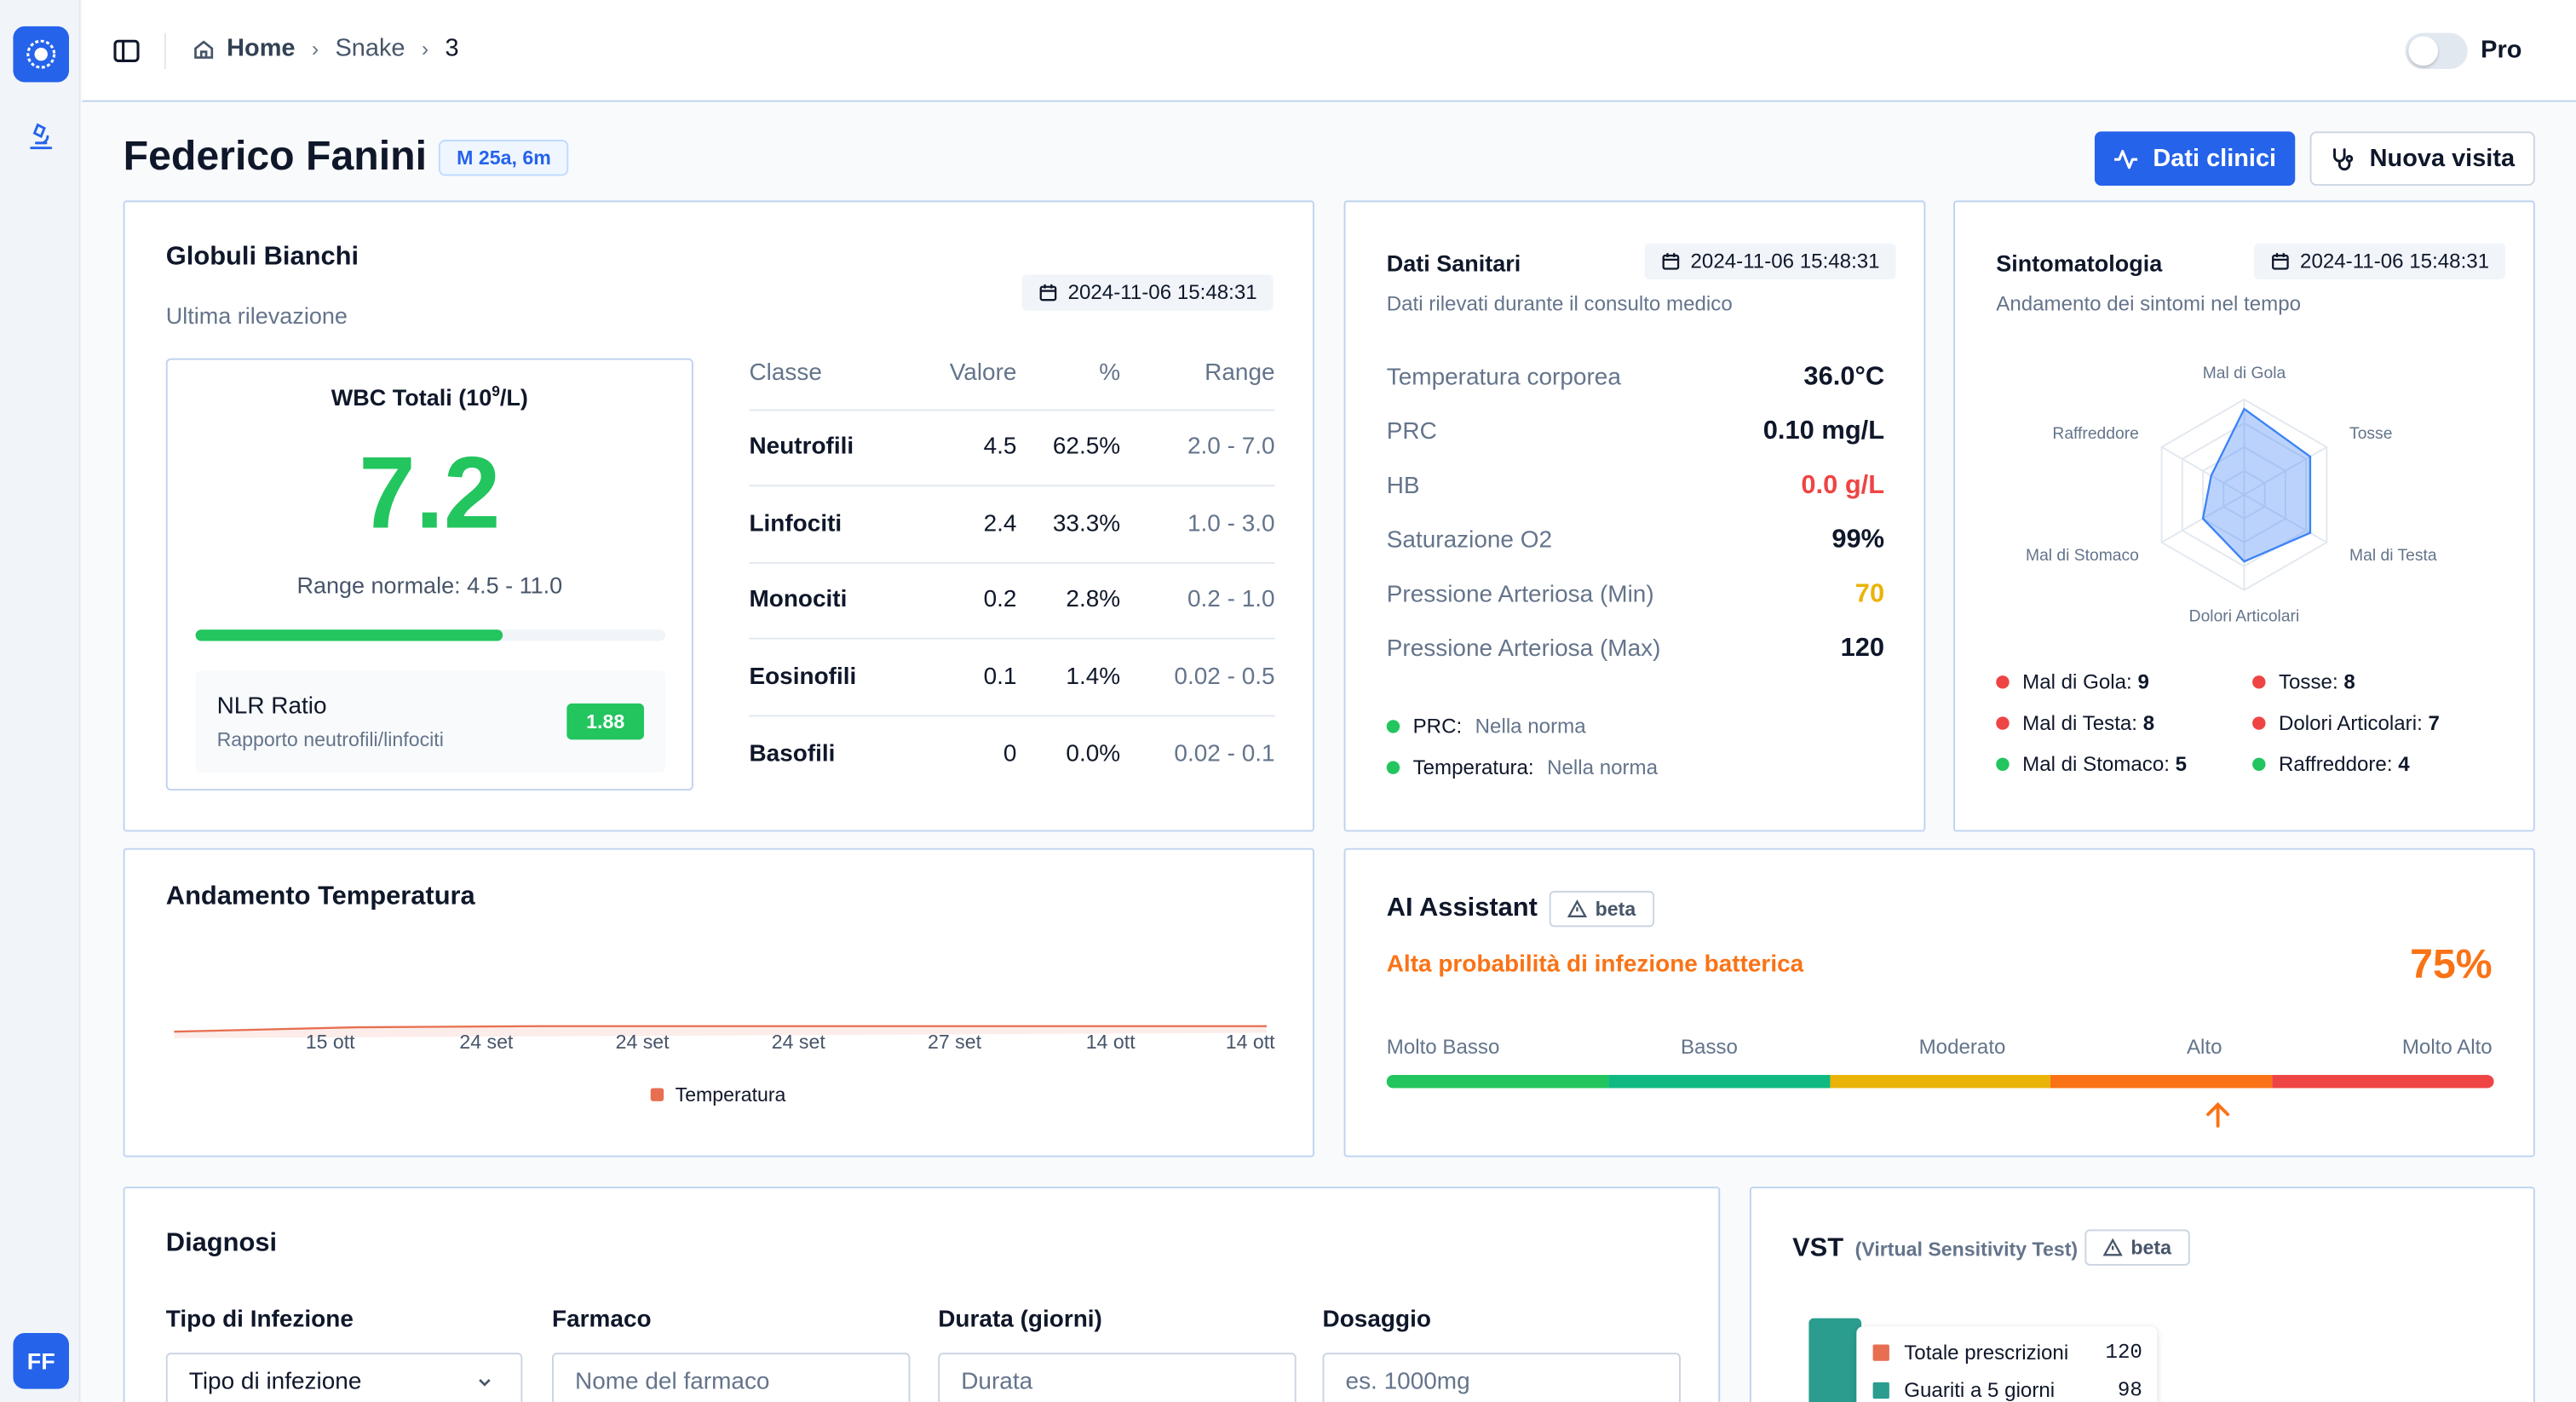 This screenshot has width=2576, height=1402. Describe the element at coordinates (965, 600) in the screenshot. I see `cell-valore: 0.2` at that location.